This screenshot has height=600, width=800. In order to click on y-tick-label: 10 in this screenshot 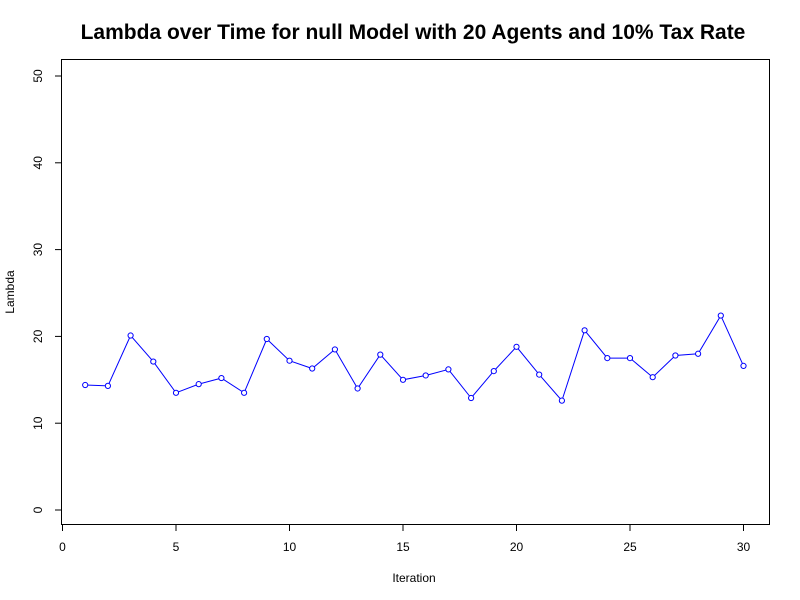, I will do `click(38, 423)`.